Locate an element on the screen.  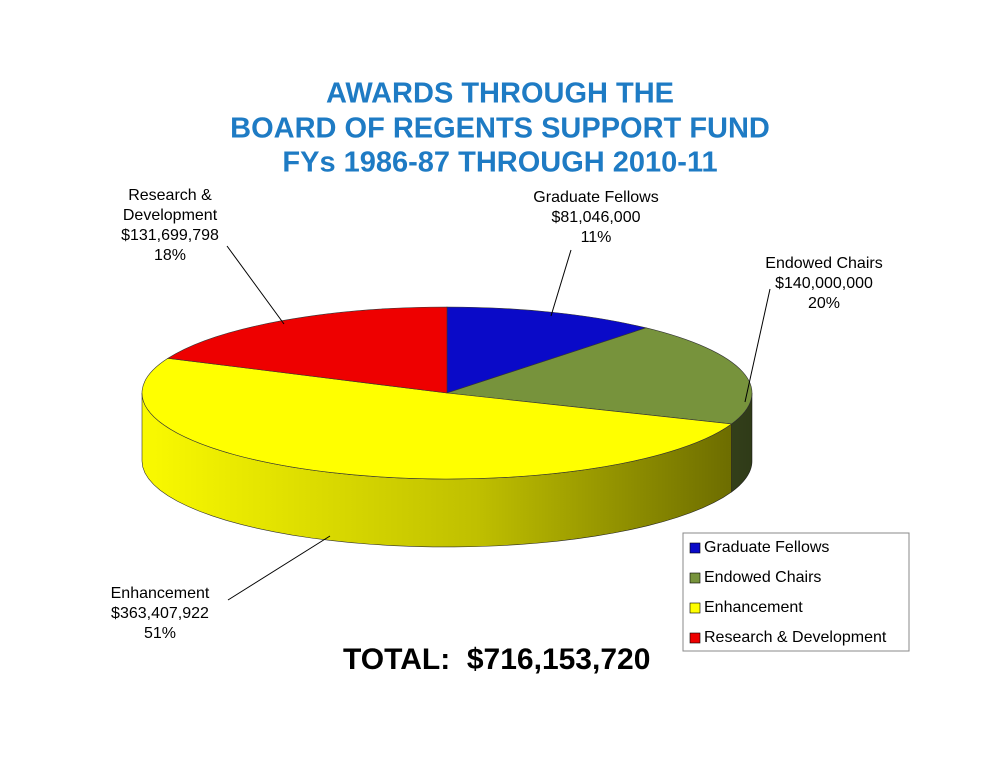
value-label: $140,000,000 is located at coordinates (824, 283).